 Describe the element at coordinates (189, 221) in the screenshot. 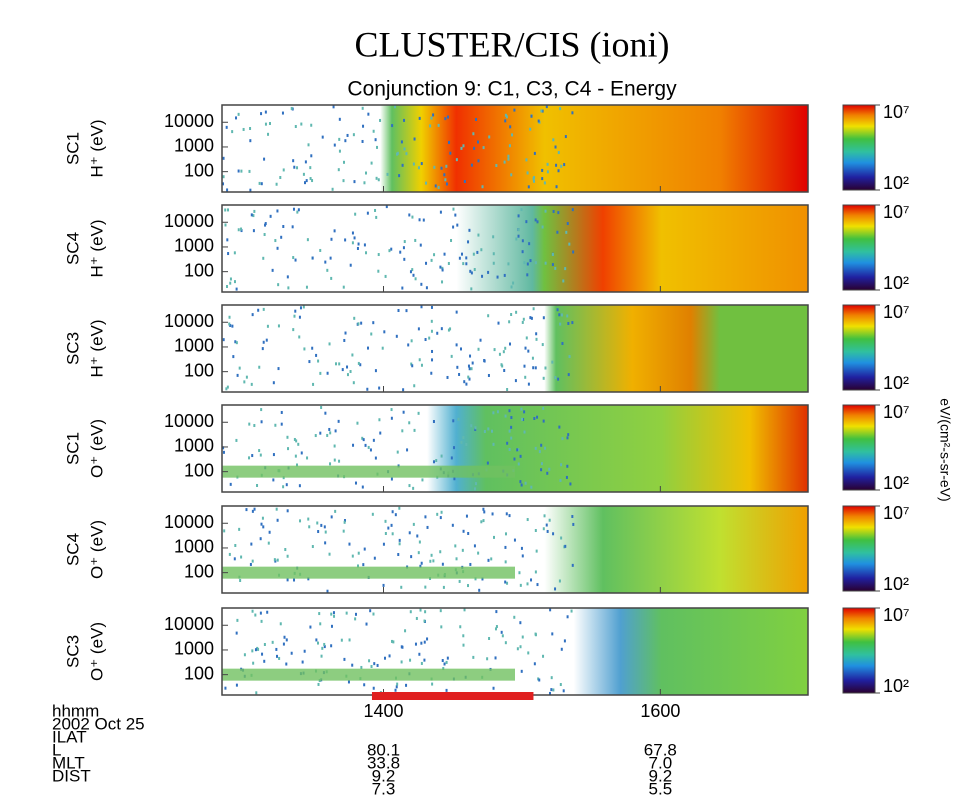

I see `y-tick-label: 10000` at that location.